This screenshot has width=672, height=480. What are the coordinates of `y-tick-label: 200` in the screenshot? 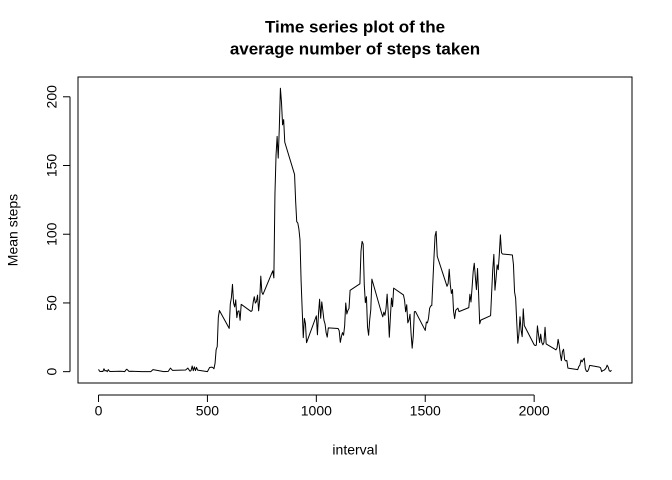 It's located at (52, 97).